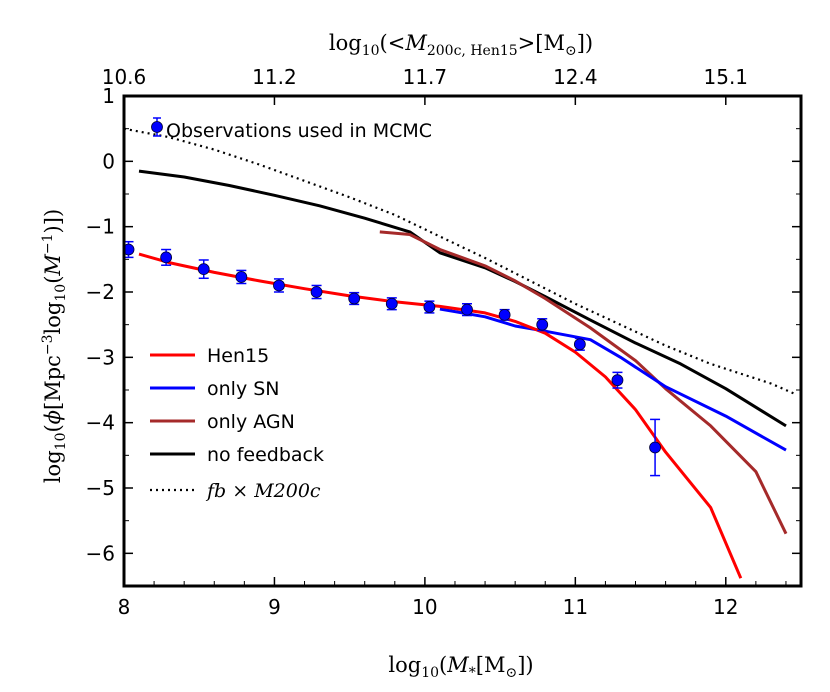  I want to click on top-tick-label: 15.1, so click(726, 77).